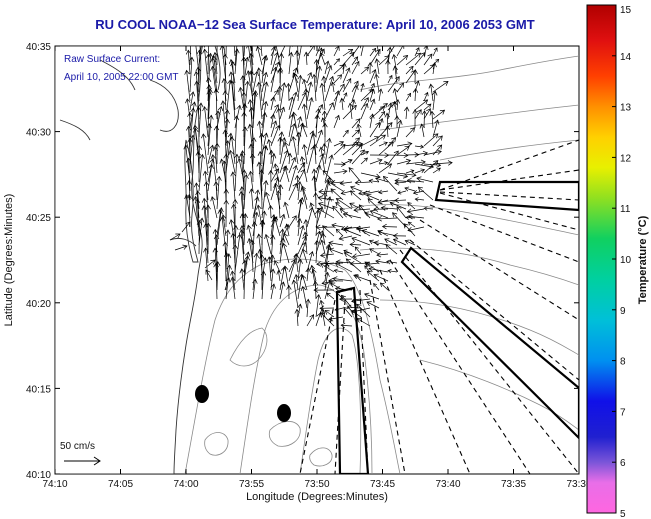  I want to click on x-tick-label: 73:40, so click(447, 484).